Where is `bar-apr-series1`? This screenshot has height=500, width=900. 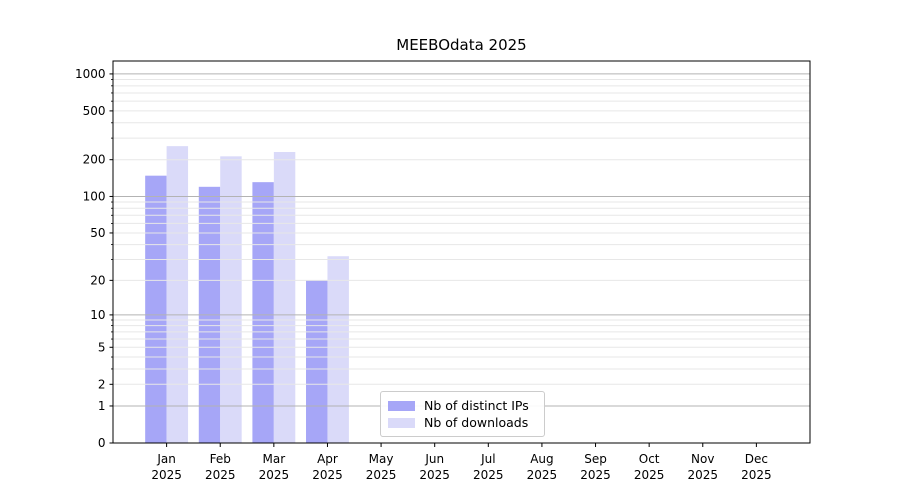 bar-apr-series1 is located at coordinates (338, 349).